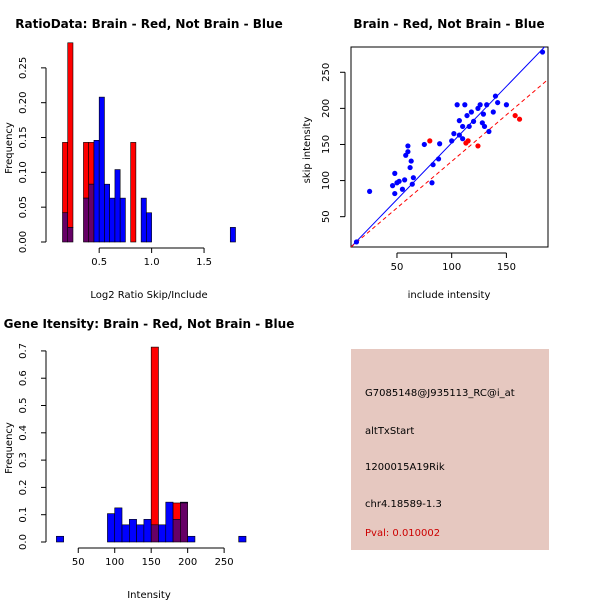 This screenshot has width=600, height=600. Describe the element at coordinates (23, 103) in the screenshot. I see `ratio-histogram-y-tick-label: 0.20` at that location.